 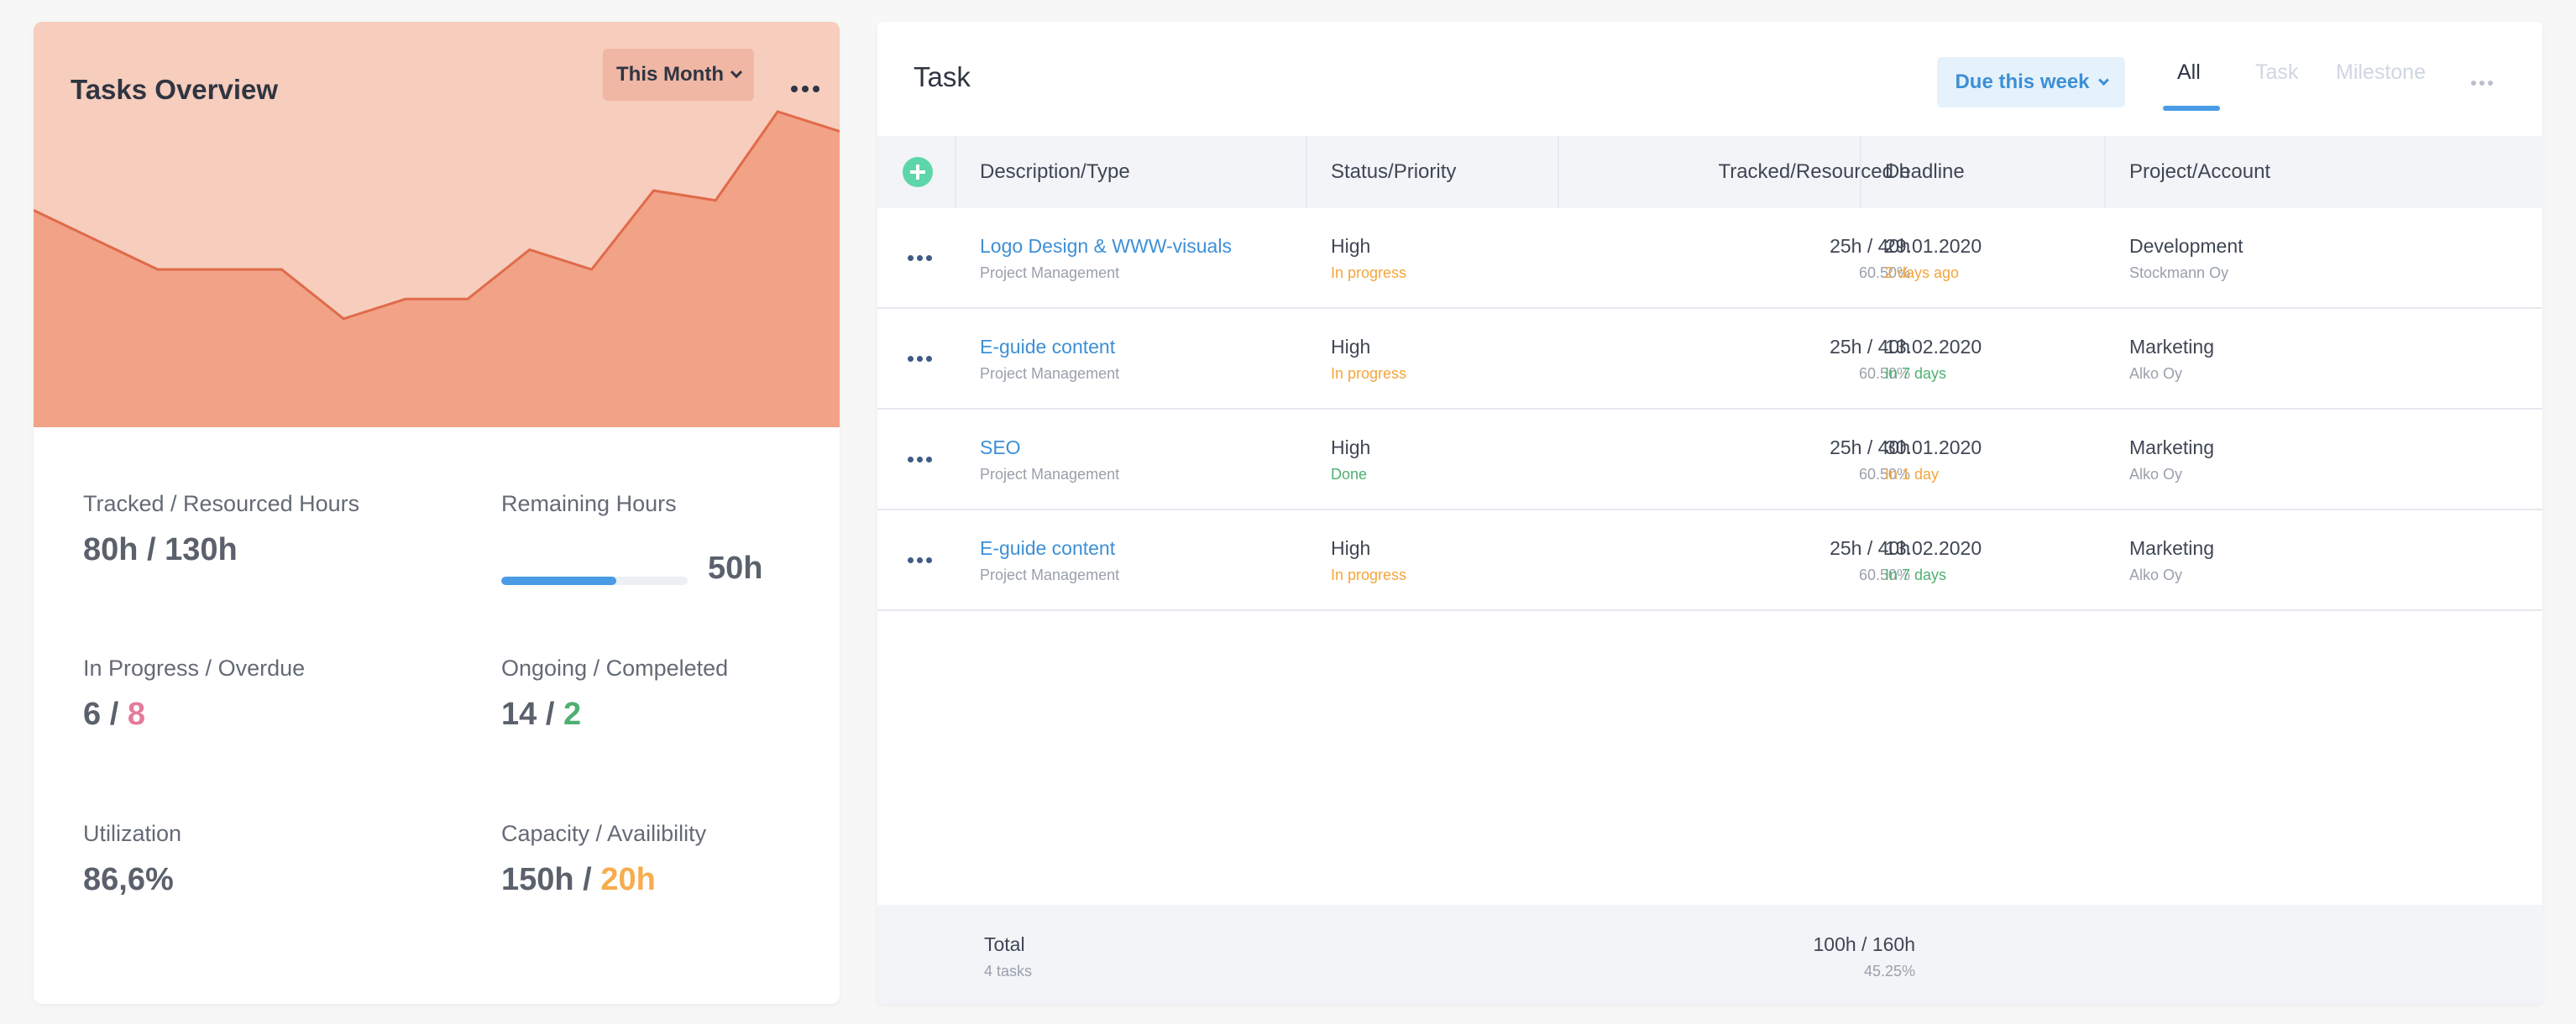 I want to click on column-header-tracked: Tracked/Resourced h, so click(x=1814, y=171).